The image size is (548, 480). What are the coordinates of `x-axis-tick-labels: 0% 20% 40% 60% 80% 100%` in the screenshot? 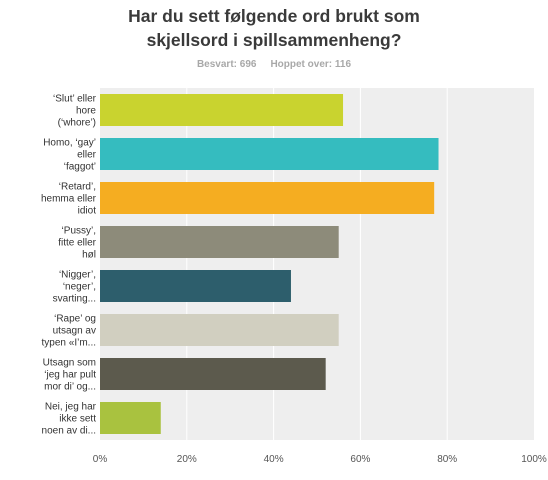 It's located at (320, 459).